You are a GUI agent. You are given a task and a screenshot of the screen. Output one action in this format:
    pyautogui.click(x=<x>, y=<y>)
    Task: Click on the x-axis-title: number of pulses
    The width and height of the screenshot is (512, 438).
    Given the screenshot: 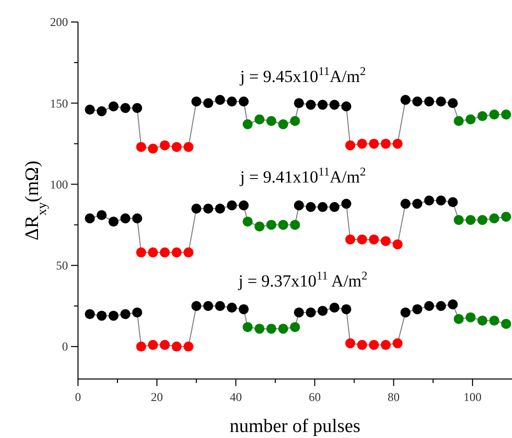 What is the action you would take?
    pyautogui.click(x=295, y=426)
    